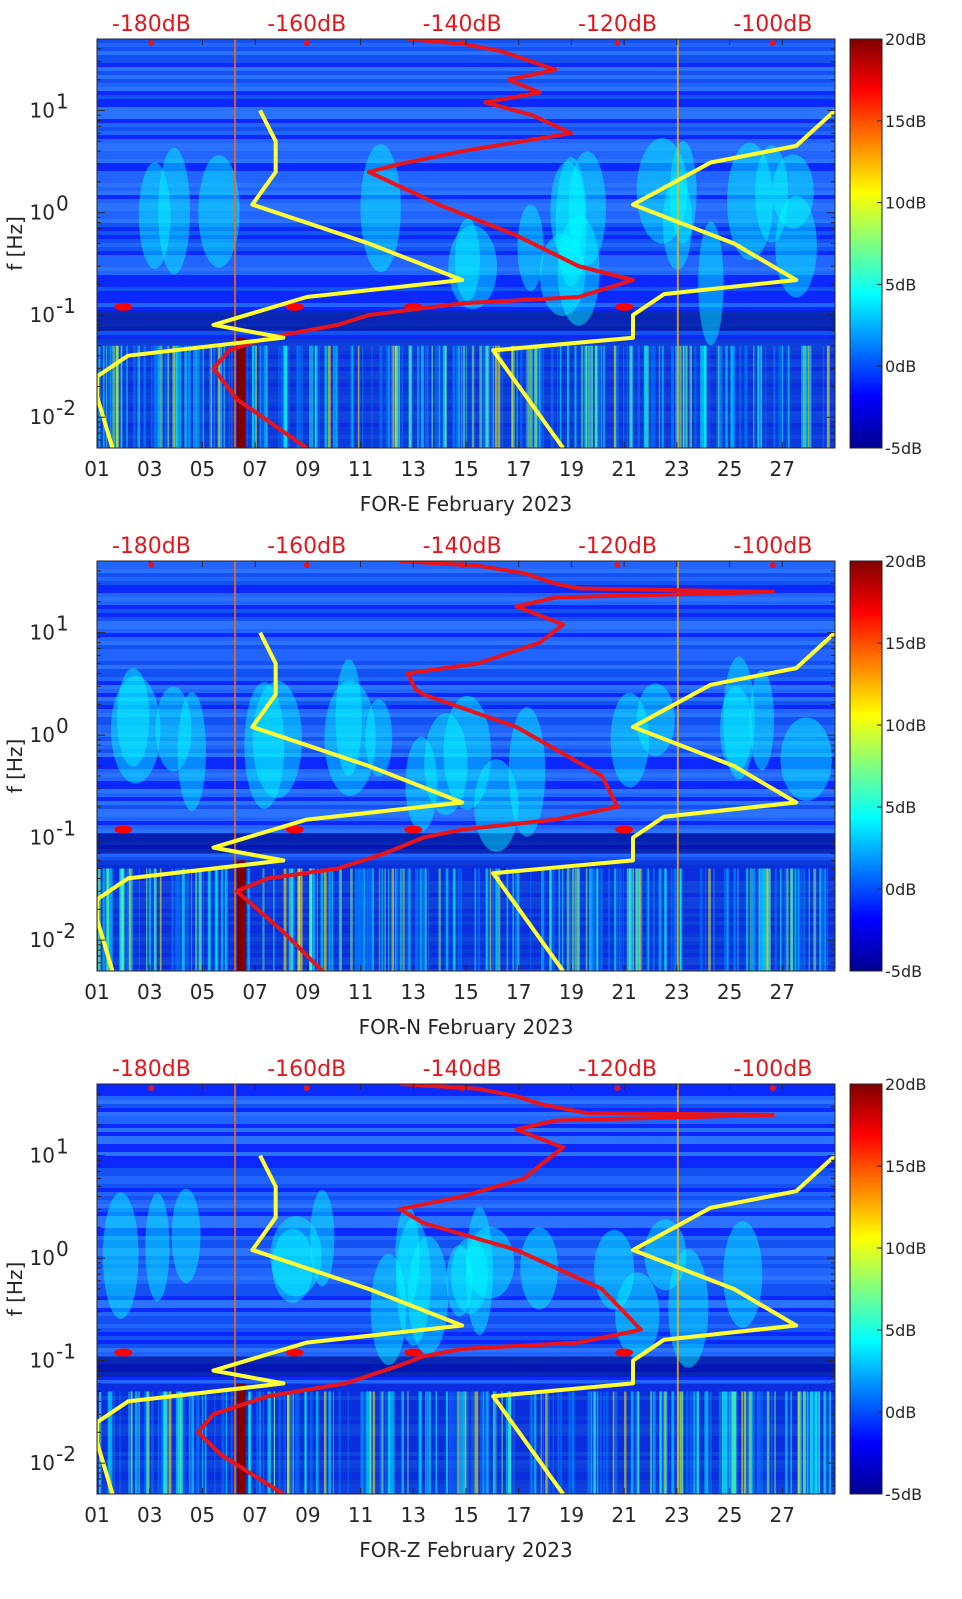 Image resolution: width=962 pixels, height=1599 pixels. Describe the element at coordinates (235, 1289) in the screenshot. I see `event-line` at that location.